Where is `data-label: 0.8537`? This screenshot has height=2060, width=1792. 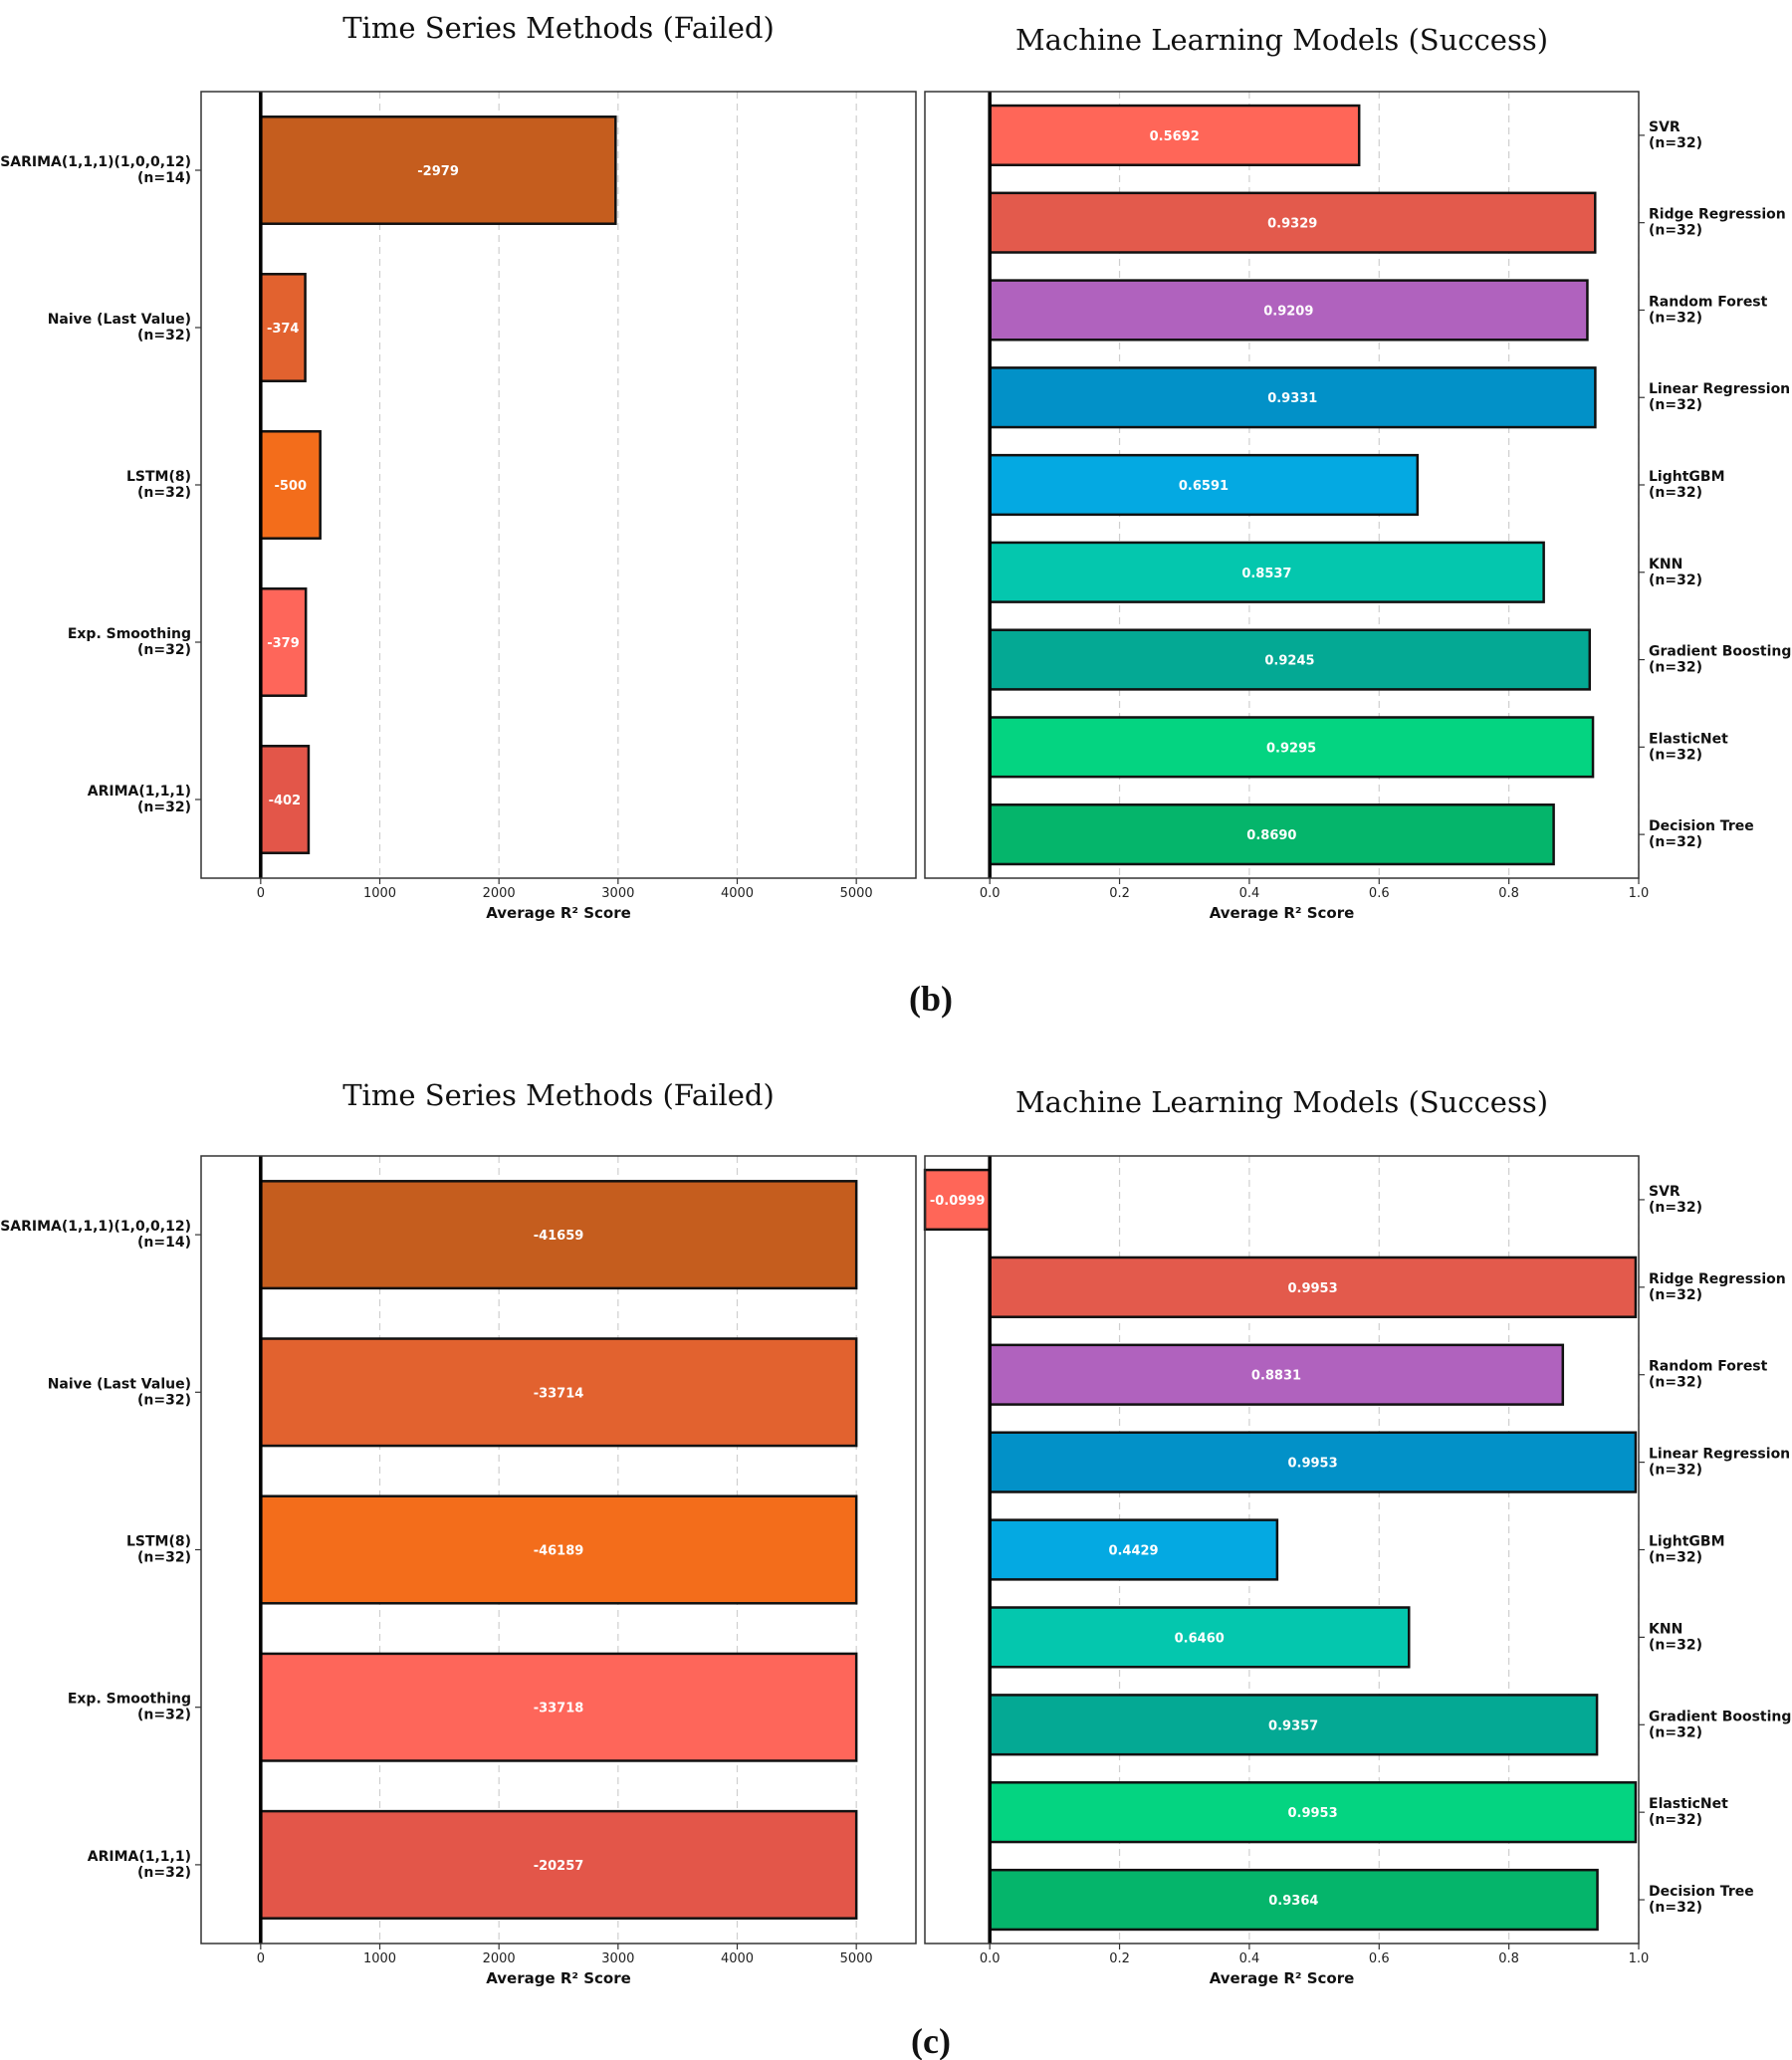
data-label: 0.8537 is located at coordinates (1266, 574).